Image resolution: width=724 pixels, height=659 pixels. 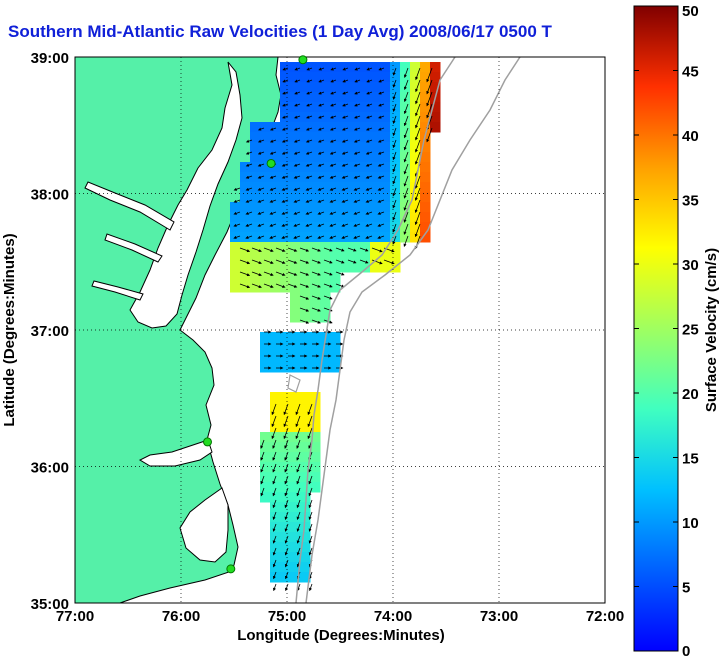 I want to click on isobath-line, so click(x=294, y=383).